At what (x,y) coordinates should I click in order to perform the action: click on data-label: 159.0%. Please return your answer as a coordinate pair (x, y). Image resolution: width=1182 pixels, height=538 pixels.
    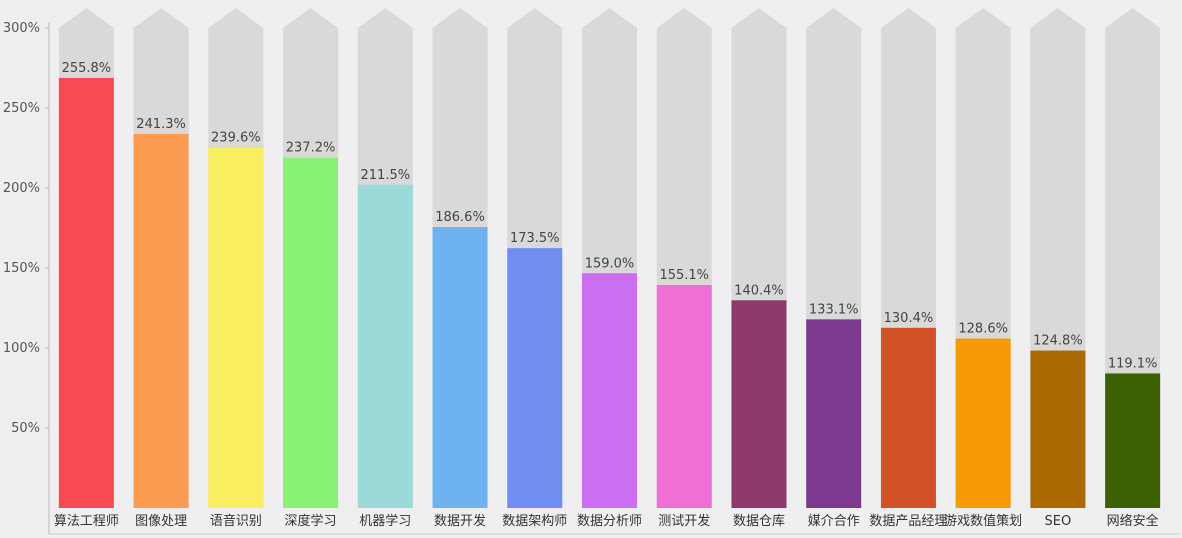
    Looking at the image, I should click on (610, 263).